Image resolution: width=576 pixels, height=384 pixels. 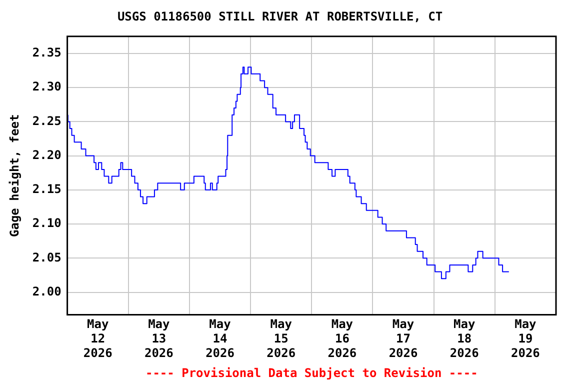 What do you see at coordinates (342, 338) in the screenshot?
I see `x-tick-label: May 16 2026` at bounding box center [342, 338].